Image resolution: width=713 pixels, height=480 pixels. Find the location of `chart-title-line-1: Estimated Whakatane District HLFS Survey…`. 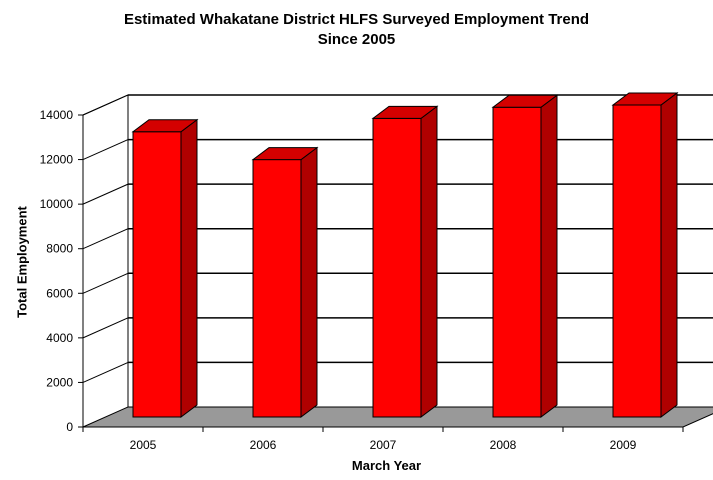

chart-title-line-1: Estimated Whakatane District HLFS Survey… is located at coordinates (356, 19).